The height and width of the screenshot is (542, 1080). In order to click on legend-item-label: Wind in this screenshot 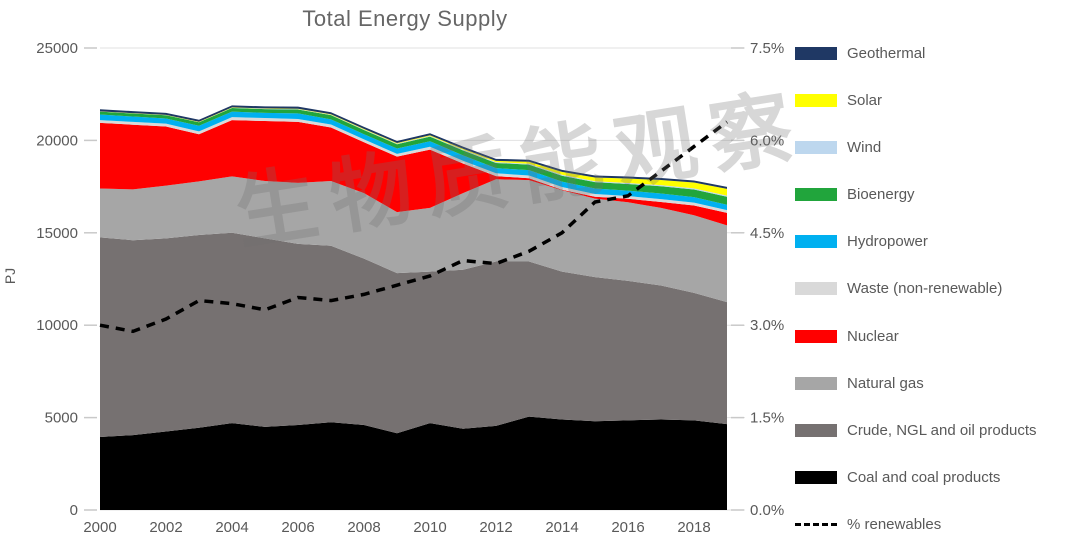, I will do `click(864, 147)`.